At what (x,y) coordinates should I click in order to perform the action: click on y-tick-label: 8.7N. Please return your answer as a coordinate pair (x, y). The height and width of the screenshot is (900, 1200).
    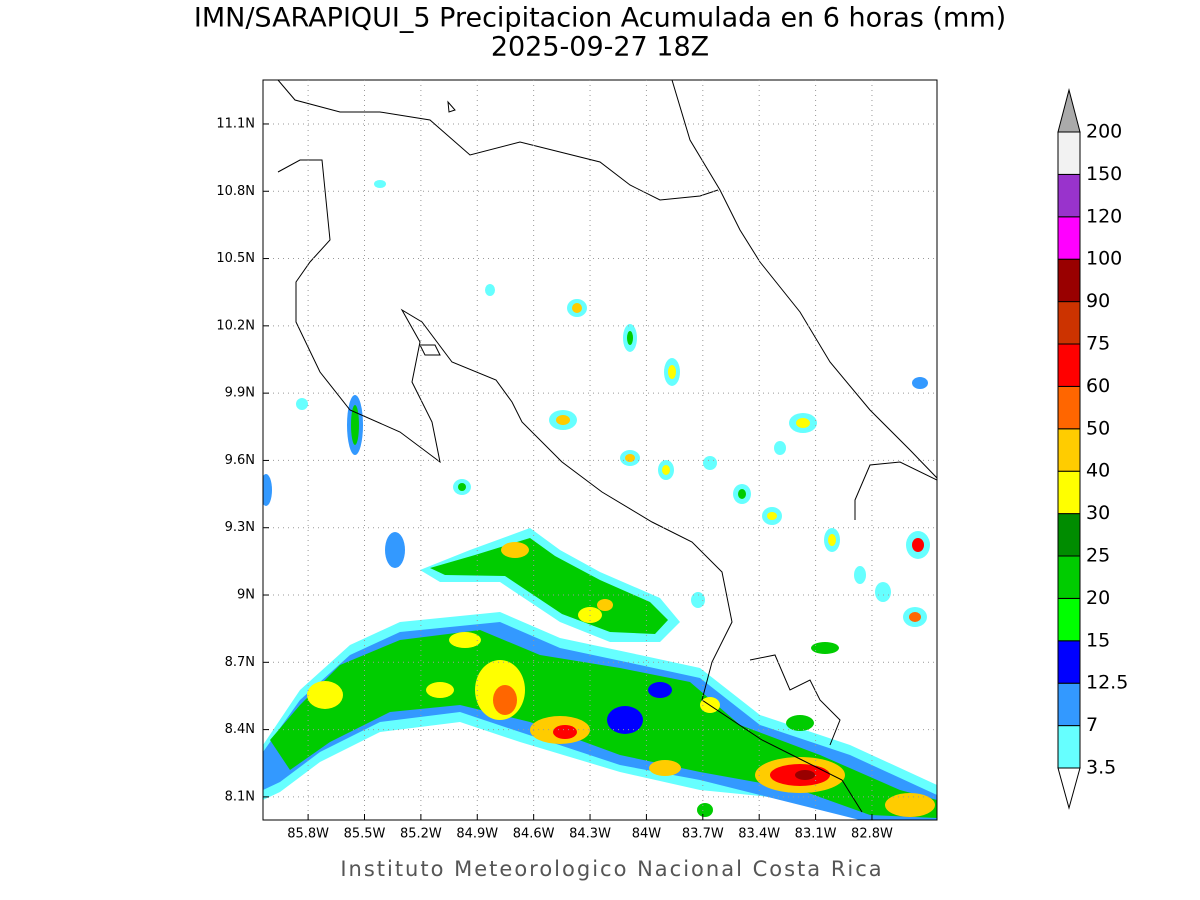
    Looking at the image, I should click on (240, 662).